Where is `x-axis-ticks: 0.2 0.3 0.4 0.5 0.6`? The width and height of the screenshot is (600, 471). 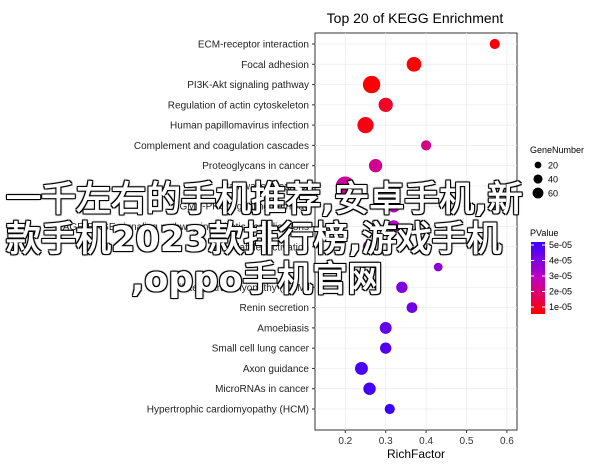 x-axis-ticks: 0.2 0.3 0.4 0.5 0.6 is located at coordinates (426, 438).